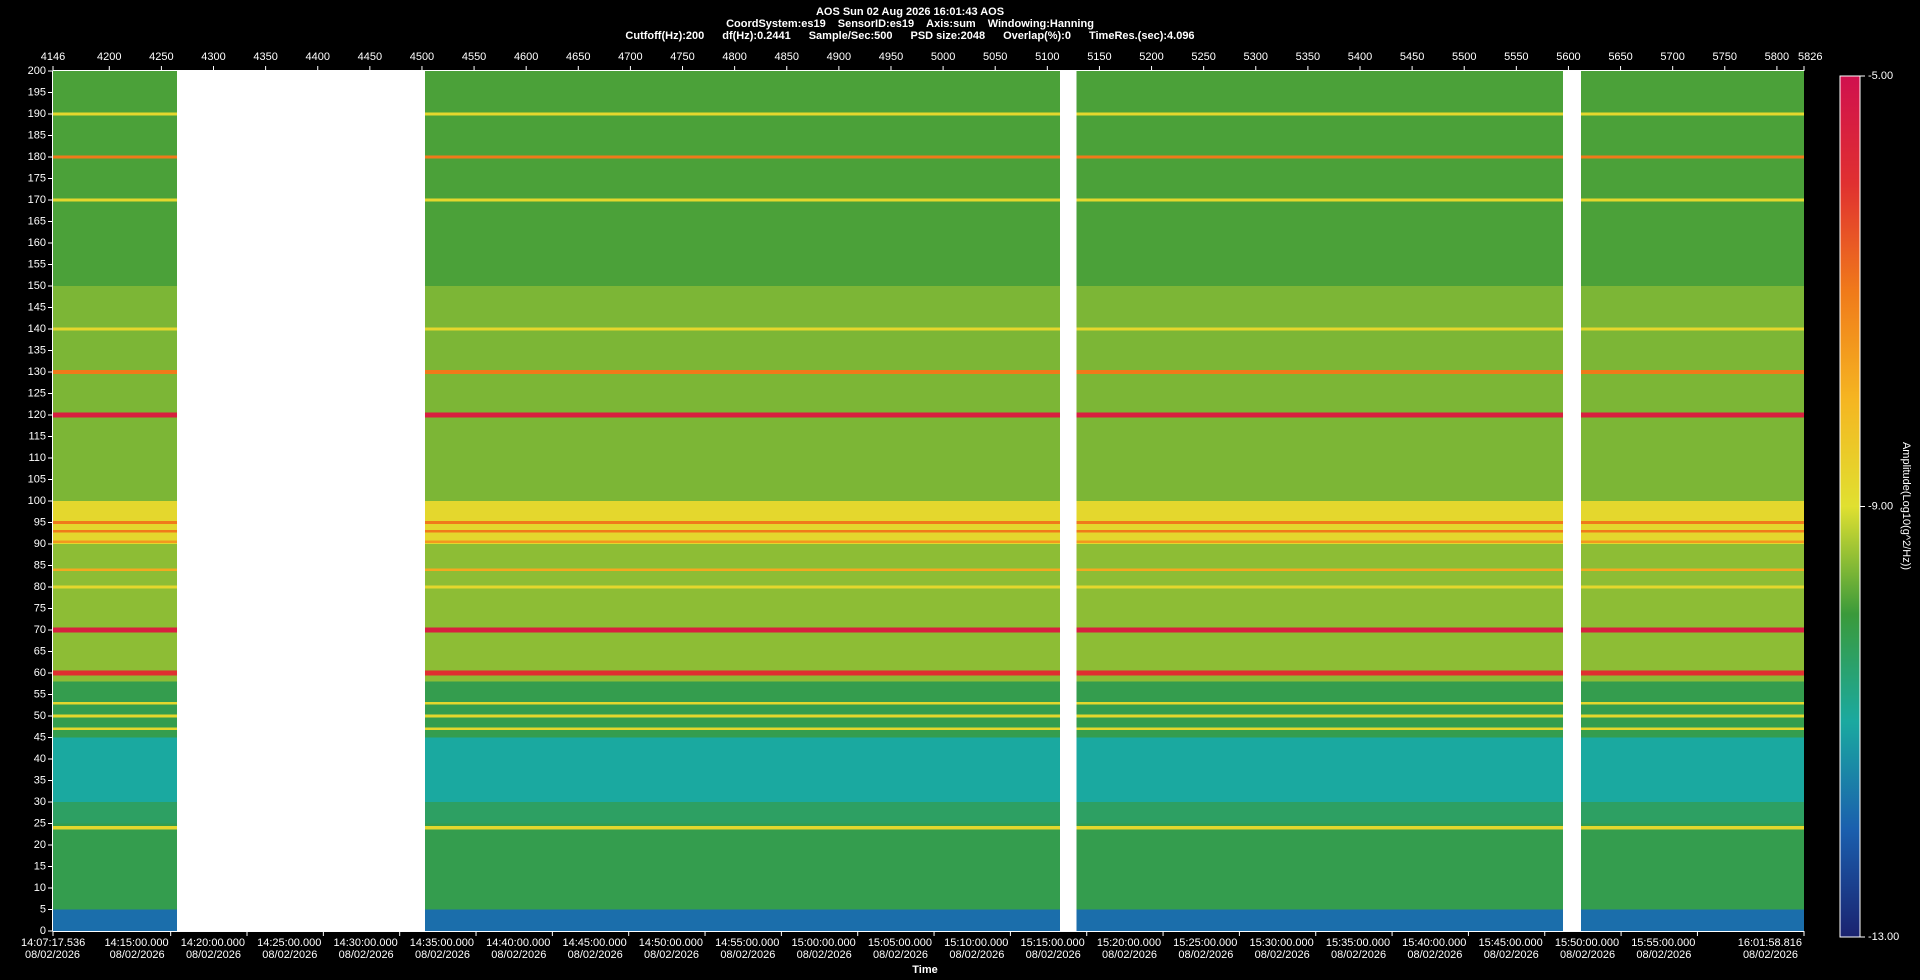  I want to click on x-tick-label: 5500, so click(1464, 57).